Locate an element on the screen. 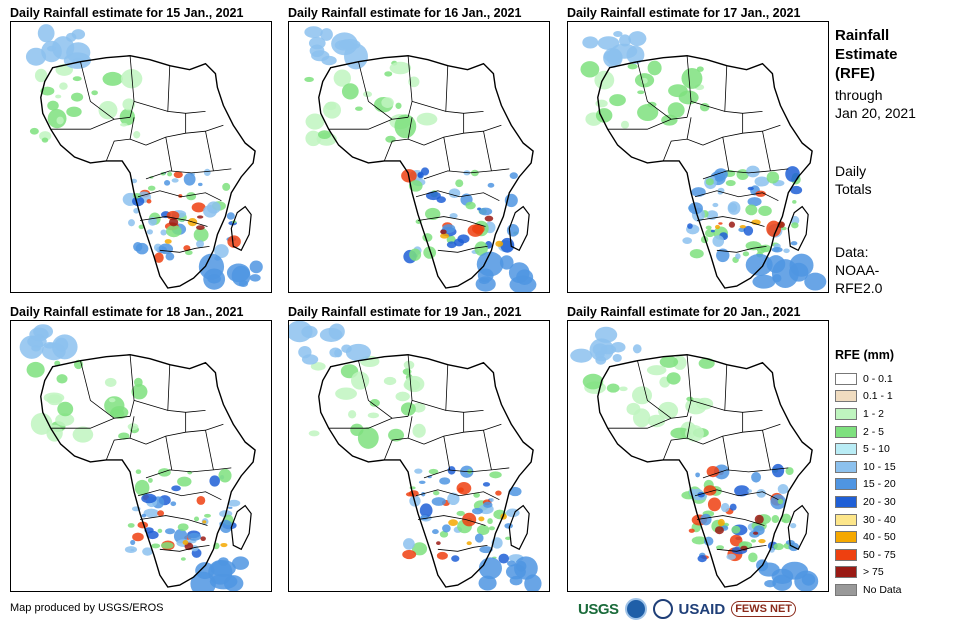 The image size is (967, 626). legend-label: 2 - 5 is located at coordinates (874, 431).